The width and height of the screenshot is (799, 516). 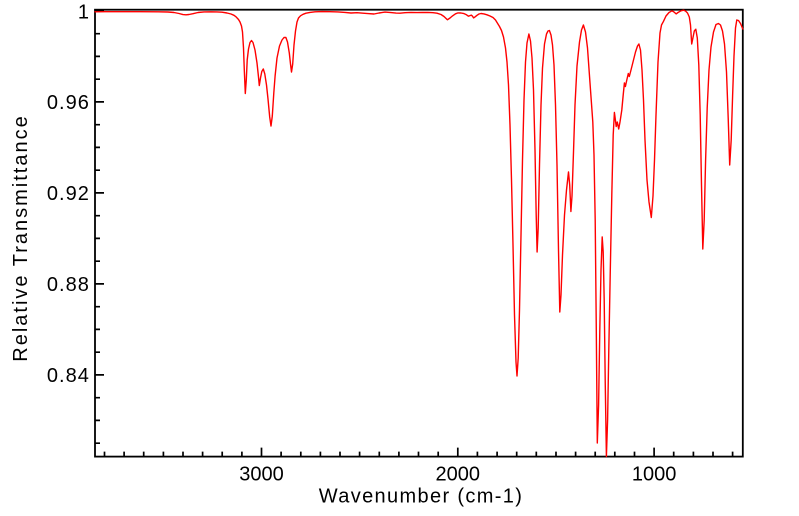 I want to click on svg-text: 0.88, so click(x=68, y=285).